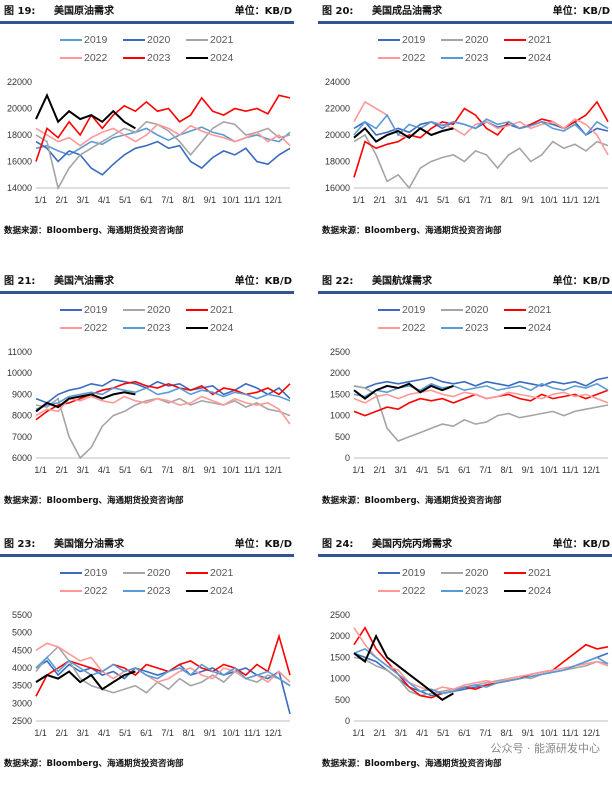  What do you see at coordinates (481, 396) in the screenshot?
I see `series-line-2022` at bounding box center [481, 396].